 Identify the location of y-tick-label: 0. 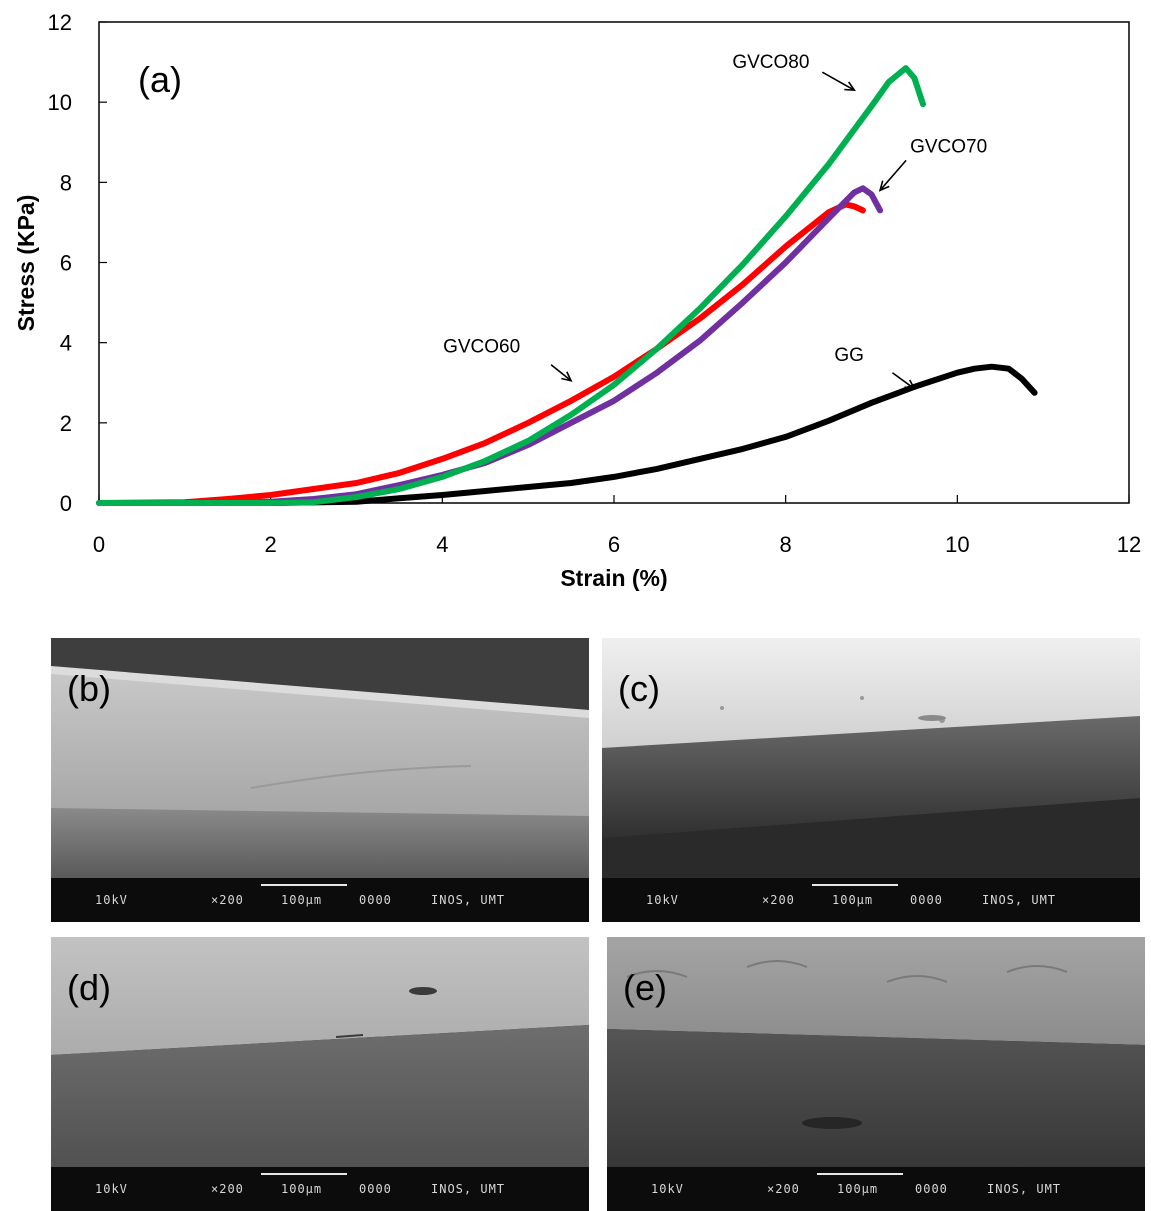
(66, 503).